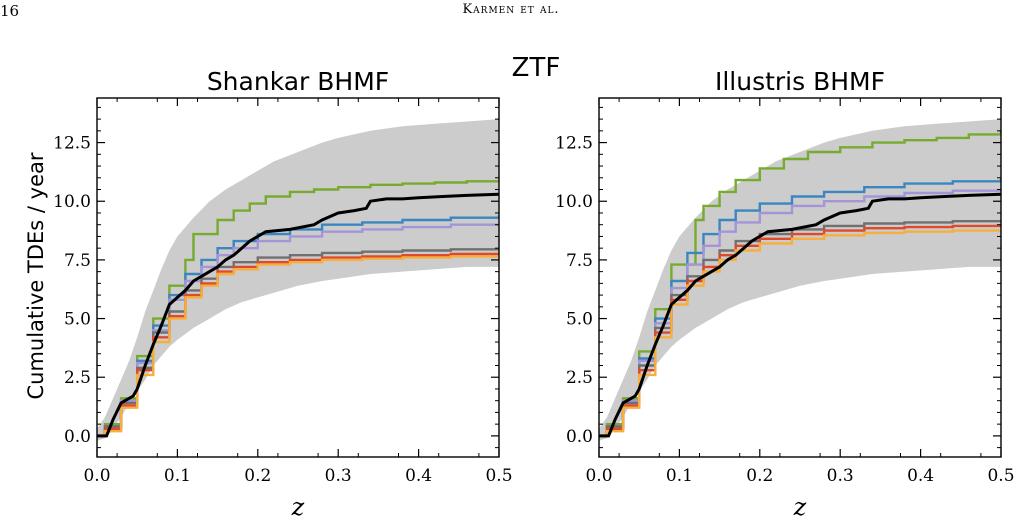  What do you see at coordinates (800, 81) in the screenshot?
I see `panel-title: Illustris BHMF` at bounding box center [800, 81].